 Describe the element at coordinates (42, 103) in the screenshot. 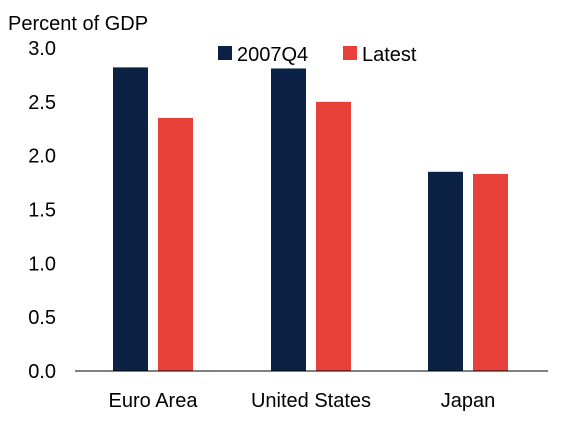

I see `y-tick-label: 2.5` at that location.